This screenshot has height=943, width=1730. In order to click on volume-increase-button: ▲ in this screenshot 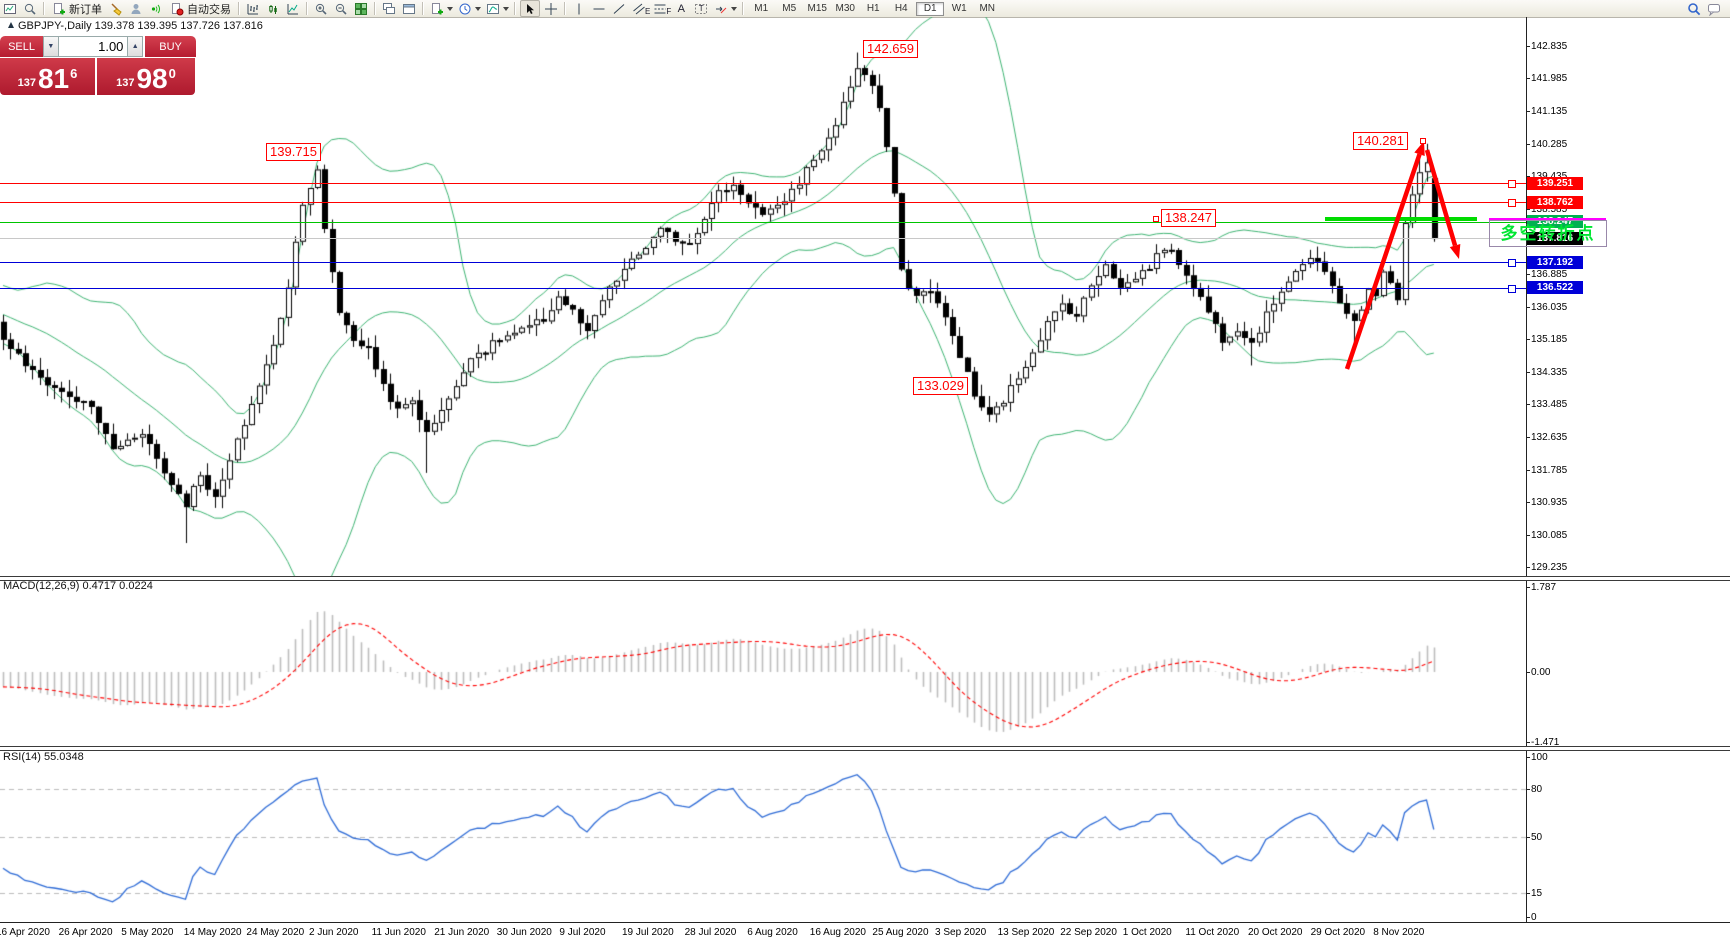, I will do `click(135, 46)`.